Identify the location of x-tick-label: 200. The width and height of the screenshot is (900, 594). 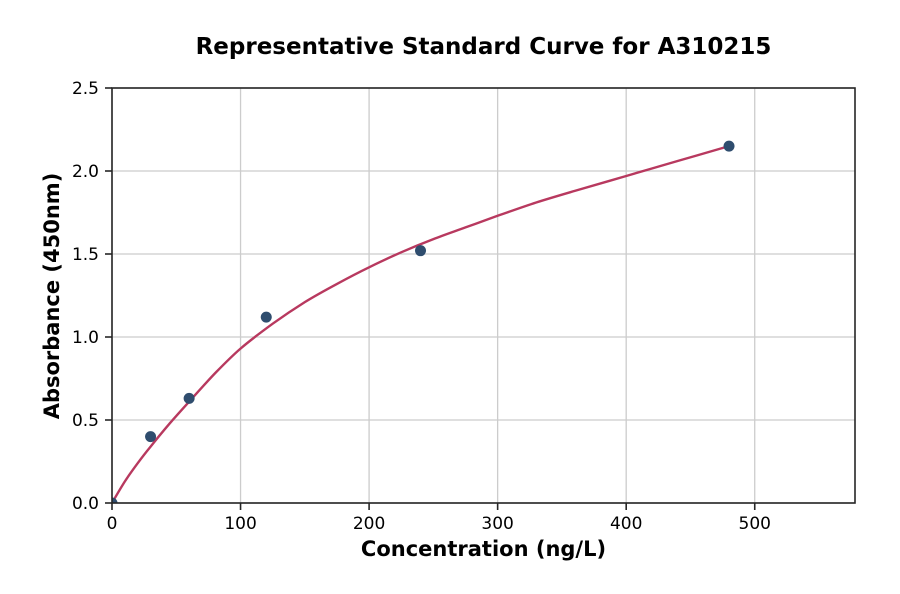
(369, 524).